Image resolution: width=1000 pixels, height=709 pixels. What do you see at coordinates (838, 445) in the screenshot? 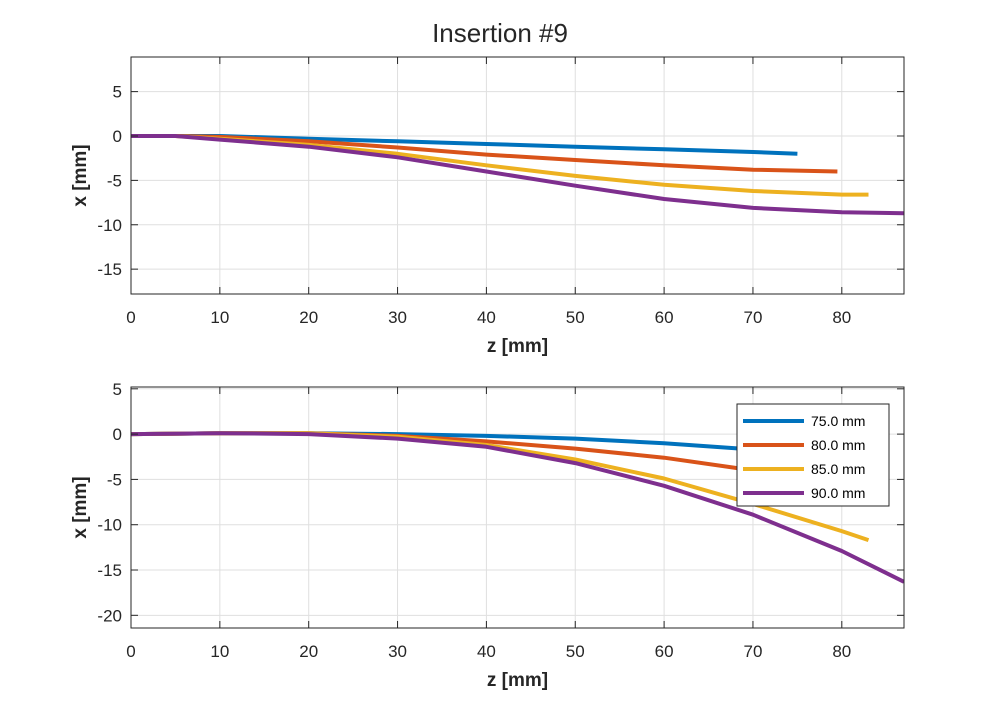
I see `legend-label: 80.0 mm` at bounding box center [838, 445].